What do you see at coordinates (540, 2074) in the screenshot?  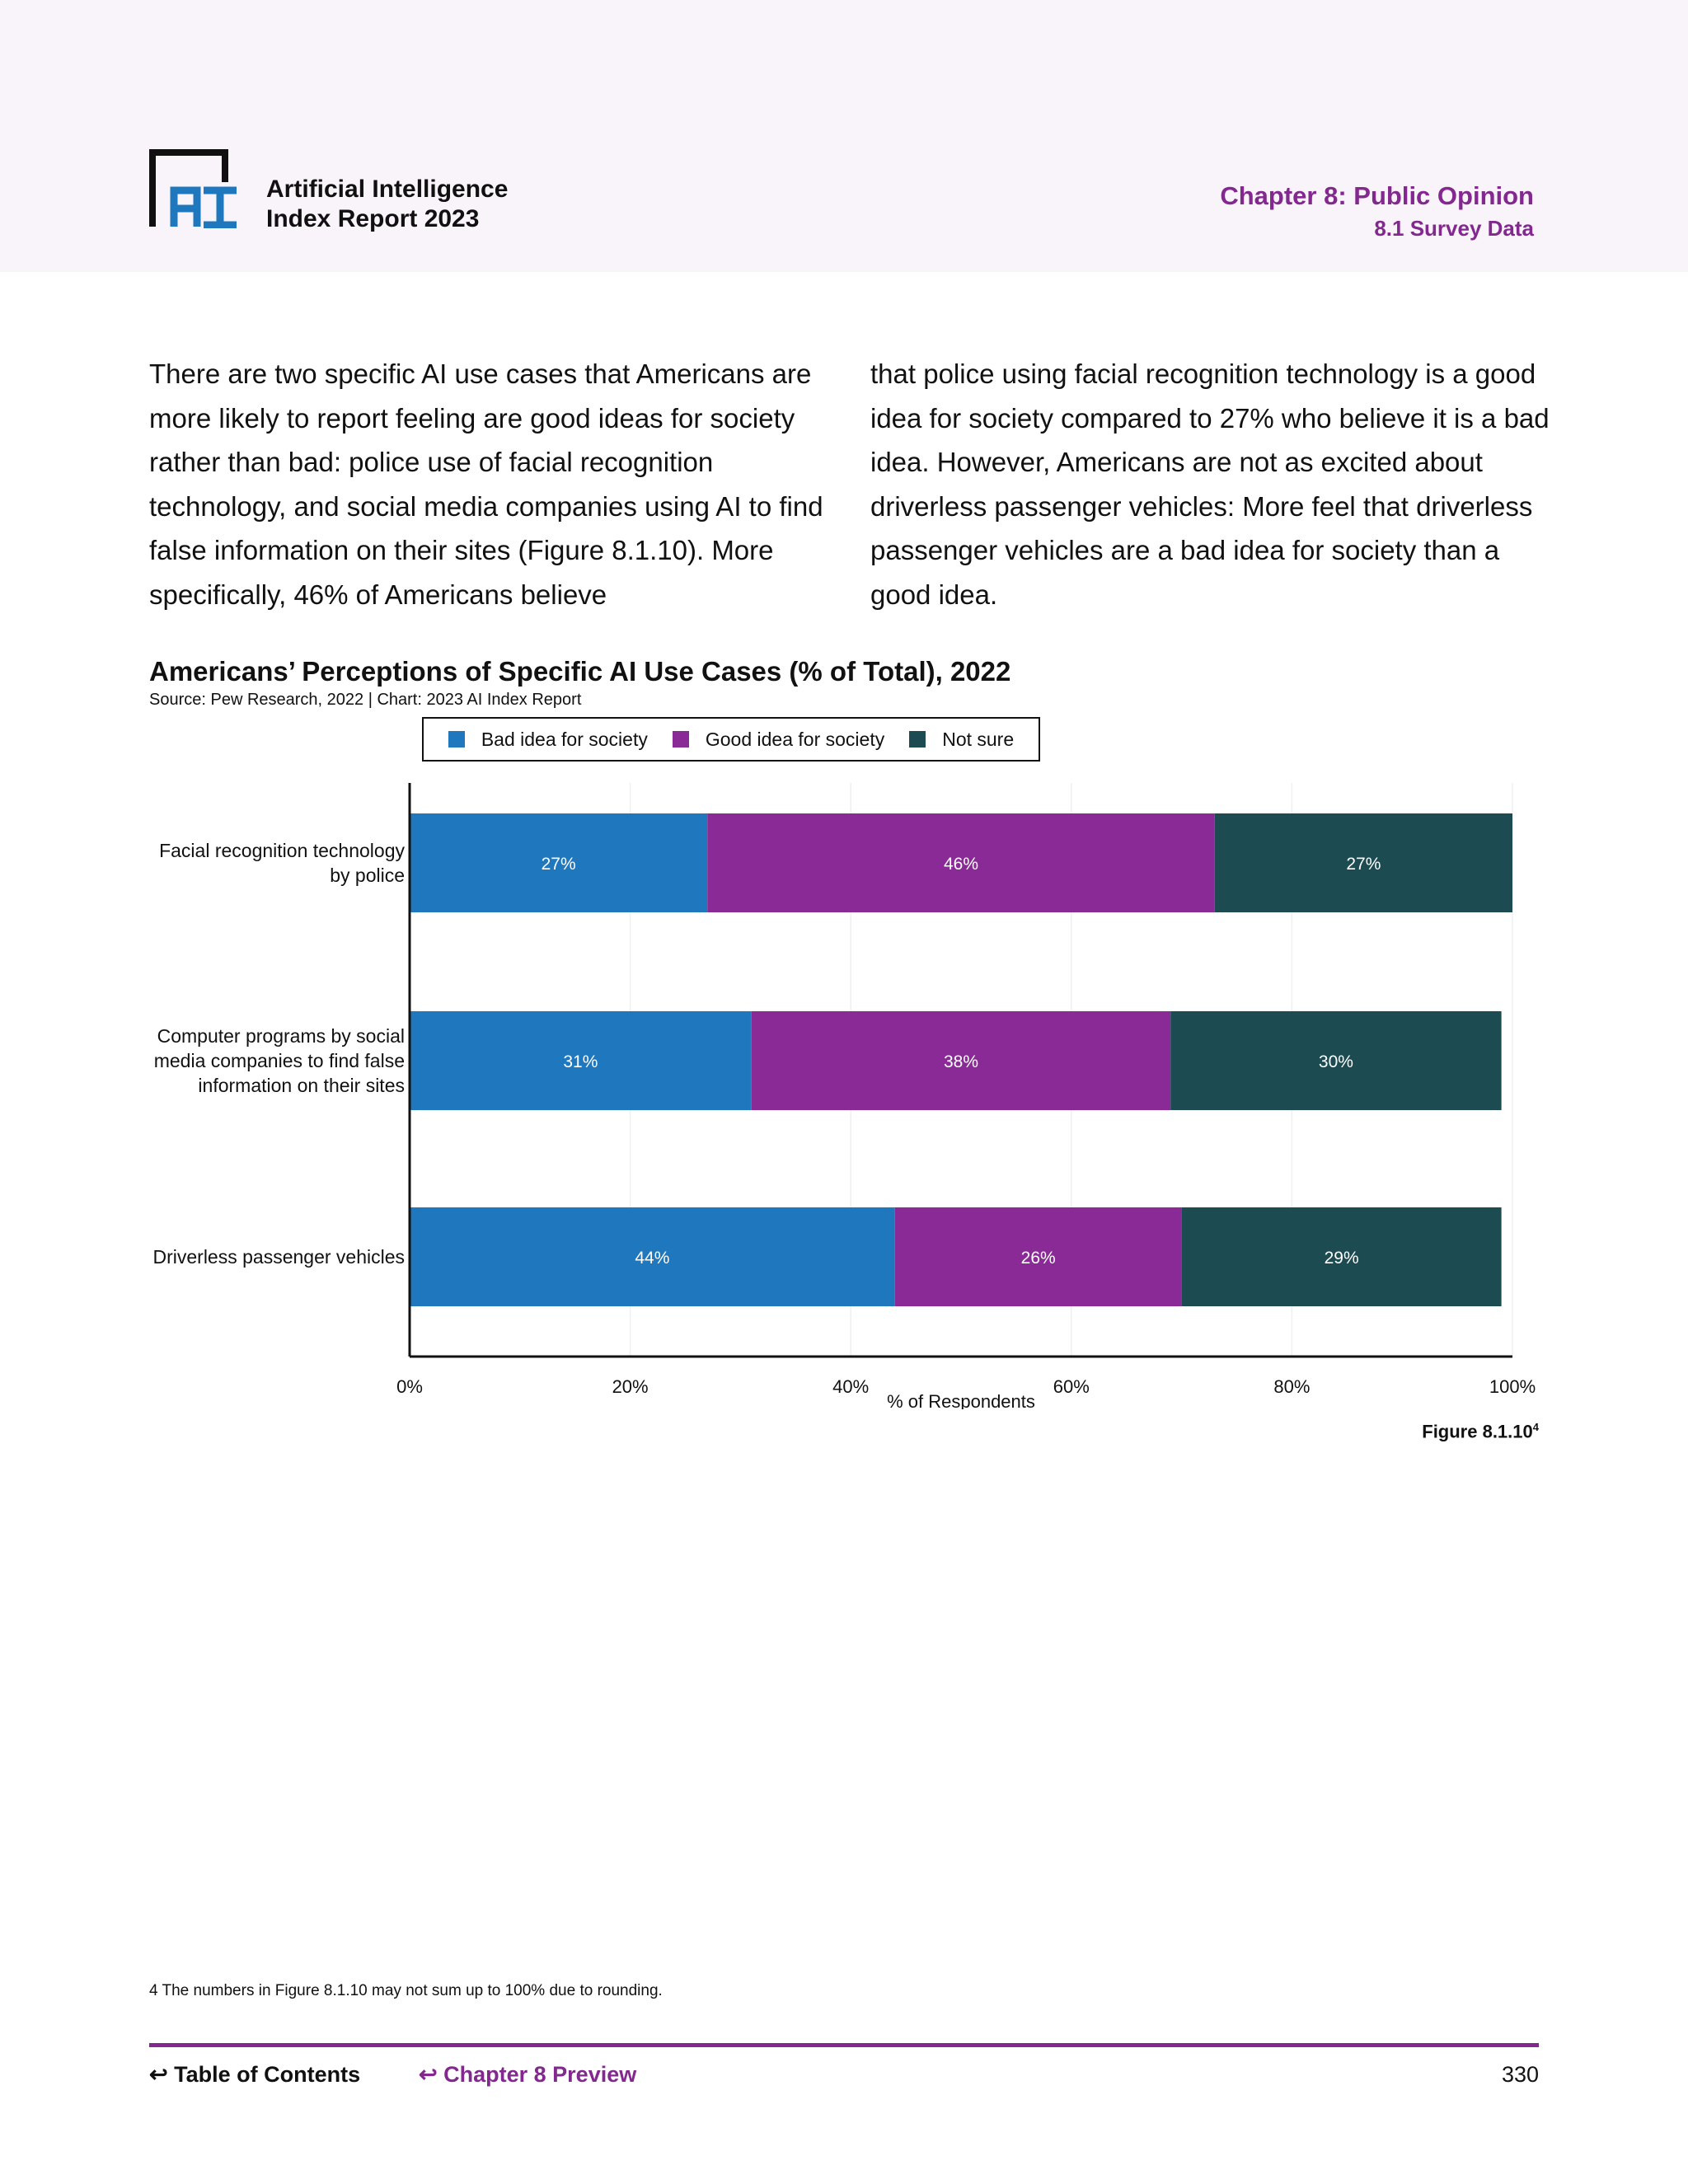 I see `chapter-preview-label: Chapter 8 Preview` at bounding box center [540, 2074].